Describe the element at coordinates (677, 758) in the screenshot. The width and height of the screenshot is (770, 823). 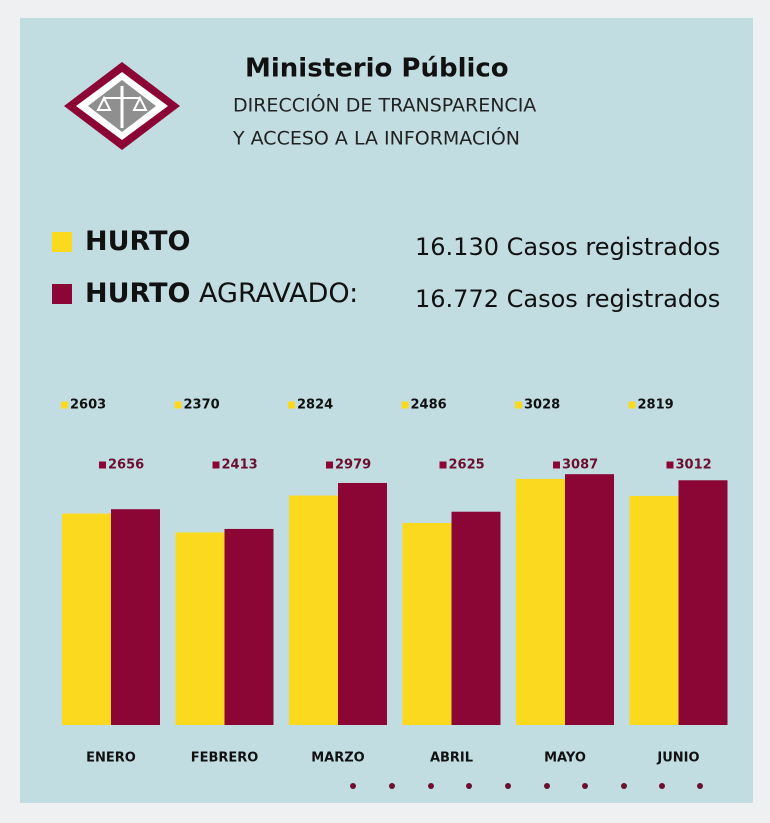
I see `x-tick-label: JUNIO` at that location.